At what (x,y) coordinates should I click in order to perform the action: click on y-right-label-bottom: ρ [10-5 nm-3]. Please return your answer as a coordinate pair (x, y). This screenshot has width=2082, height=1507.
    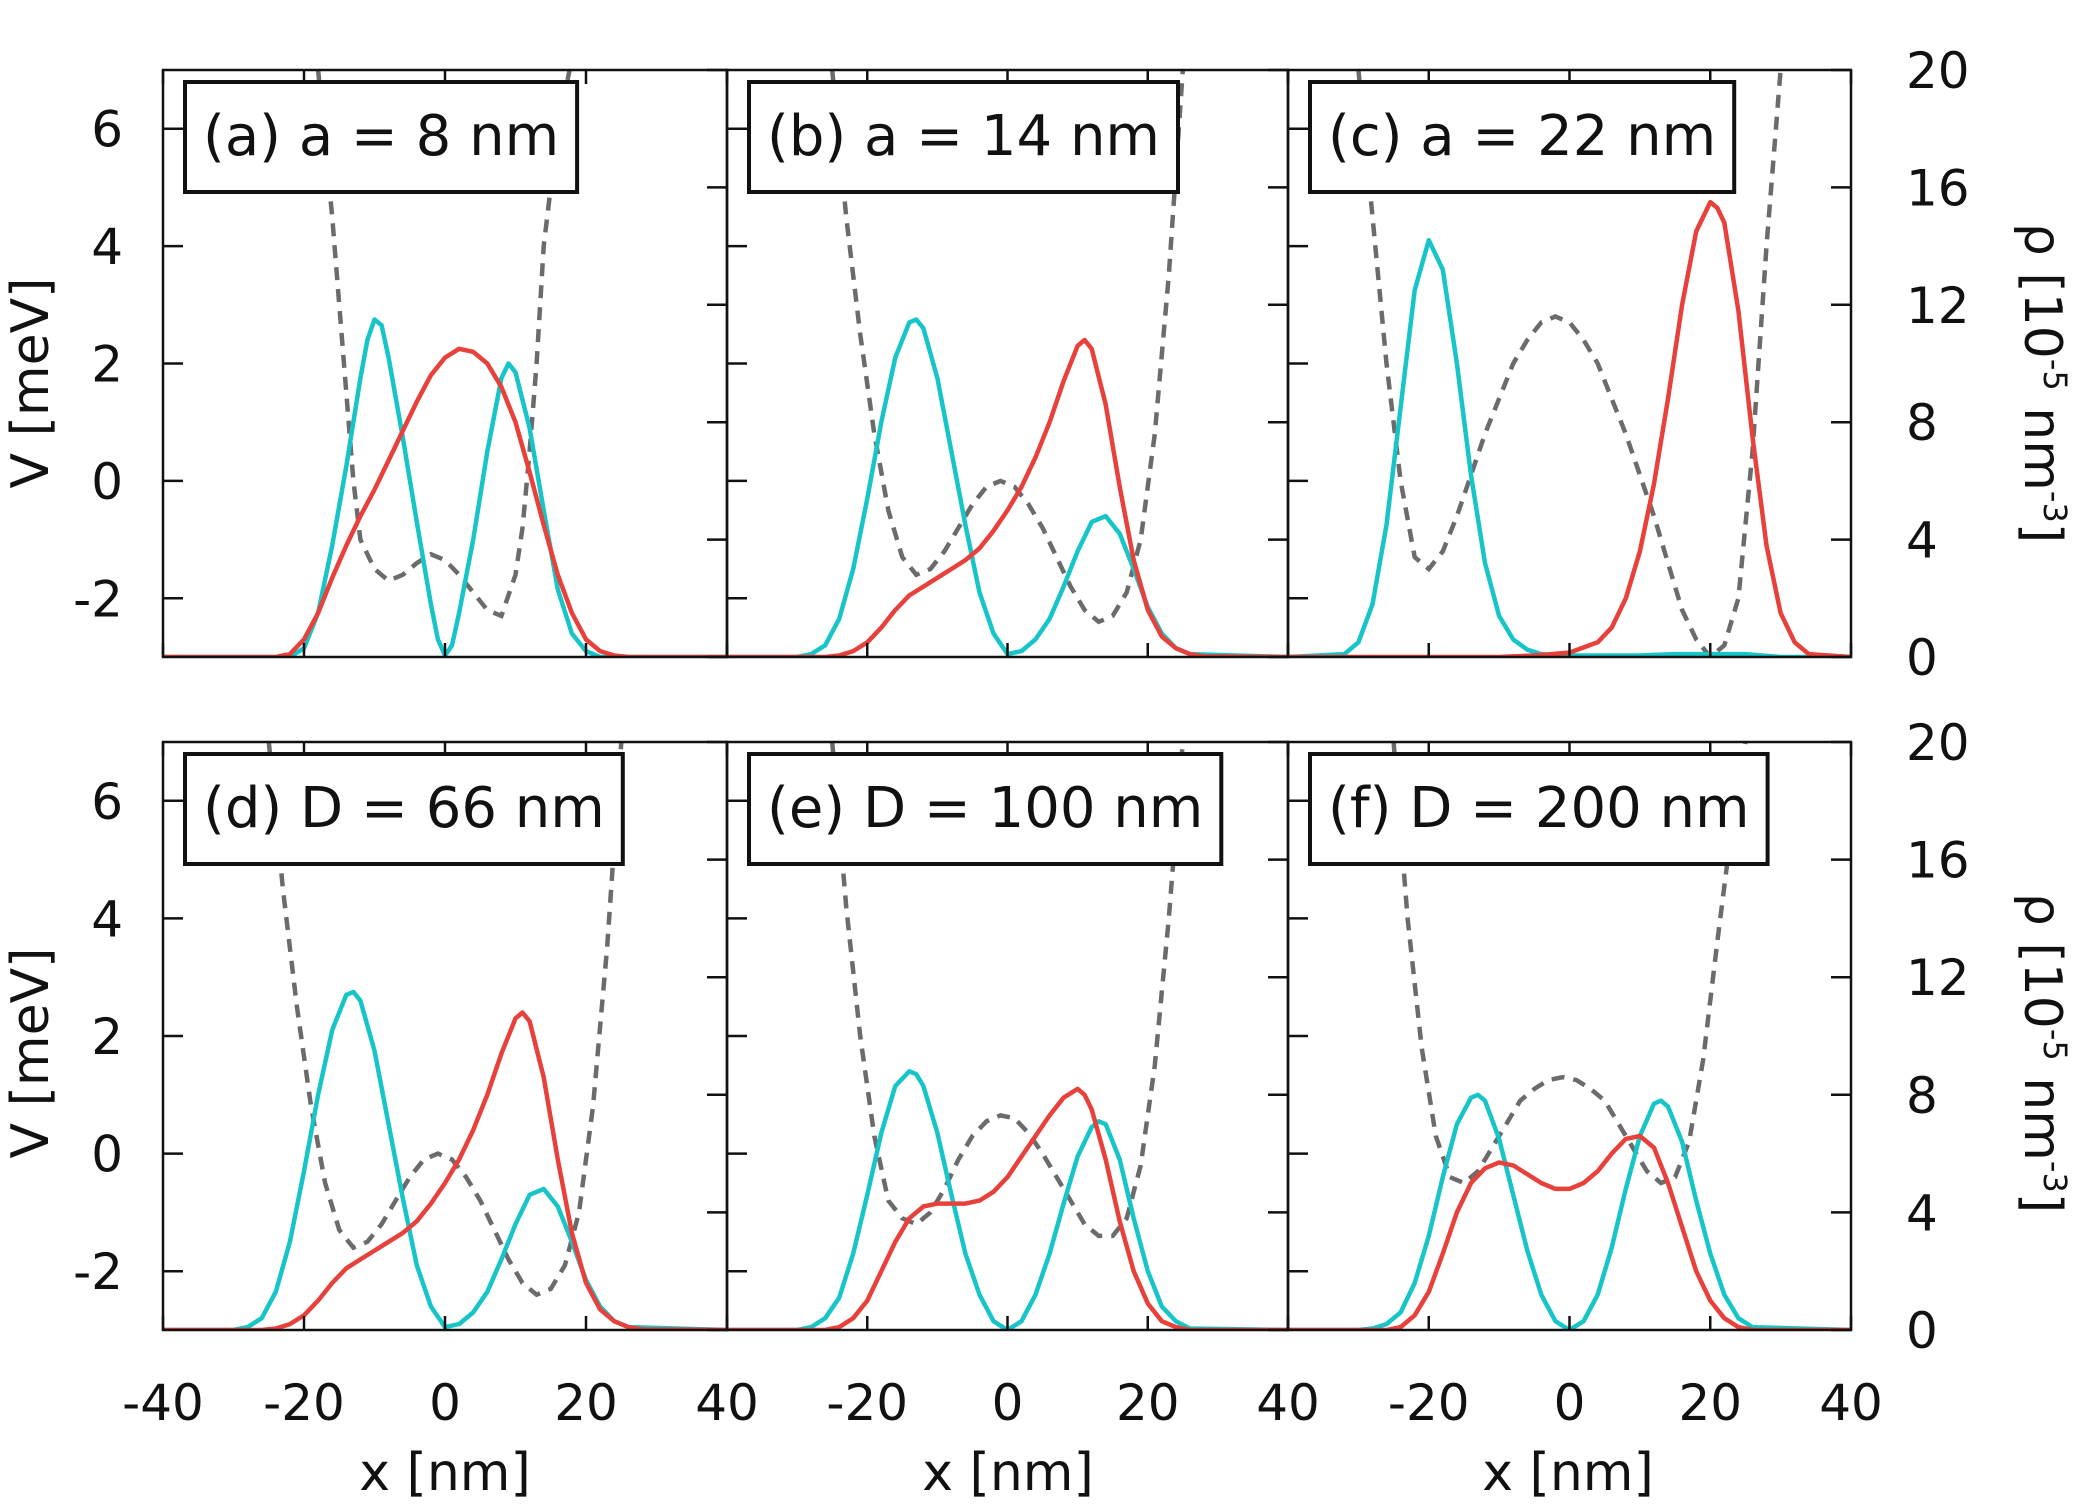
    Looking at the image, I should click on (2043, 1053).